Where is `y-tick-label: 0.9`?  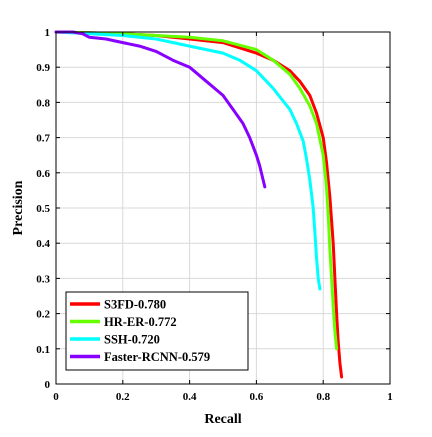
y-tick-label: 0.9 is located at coordinates (43, 68).